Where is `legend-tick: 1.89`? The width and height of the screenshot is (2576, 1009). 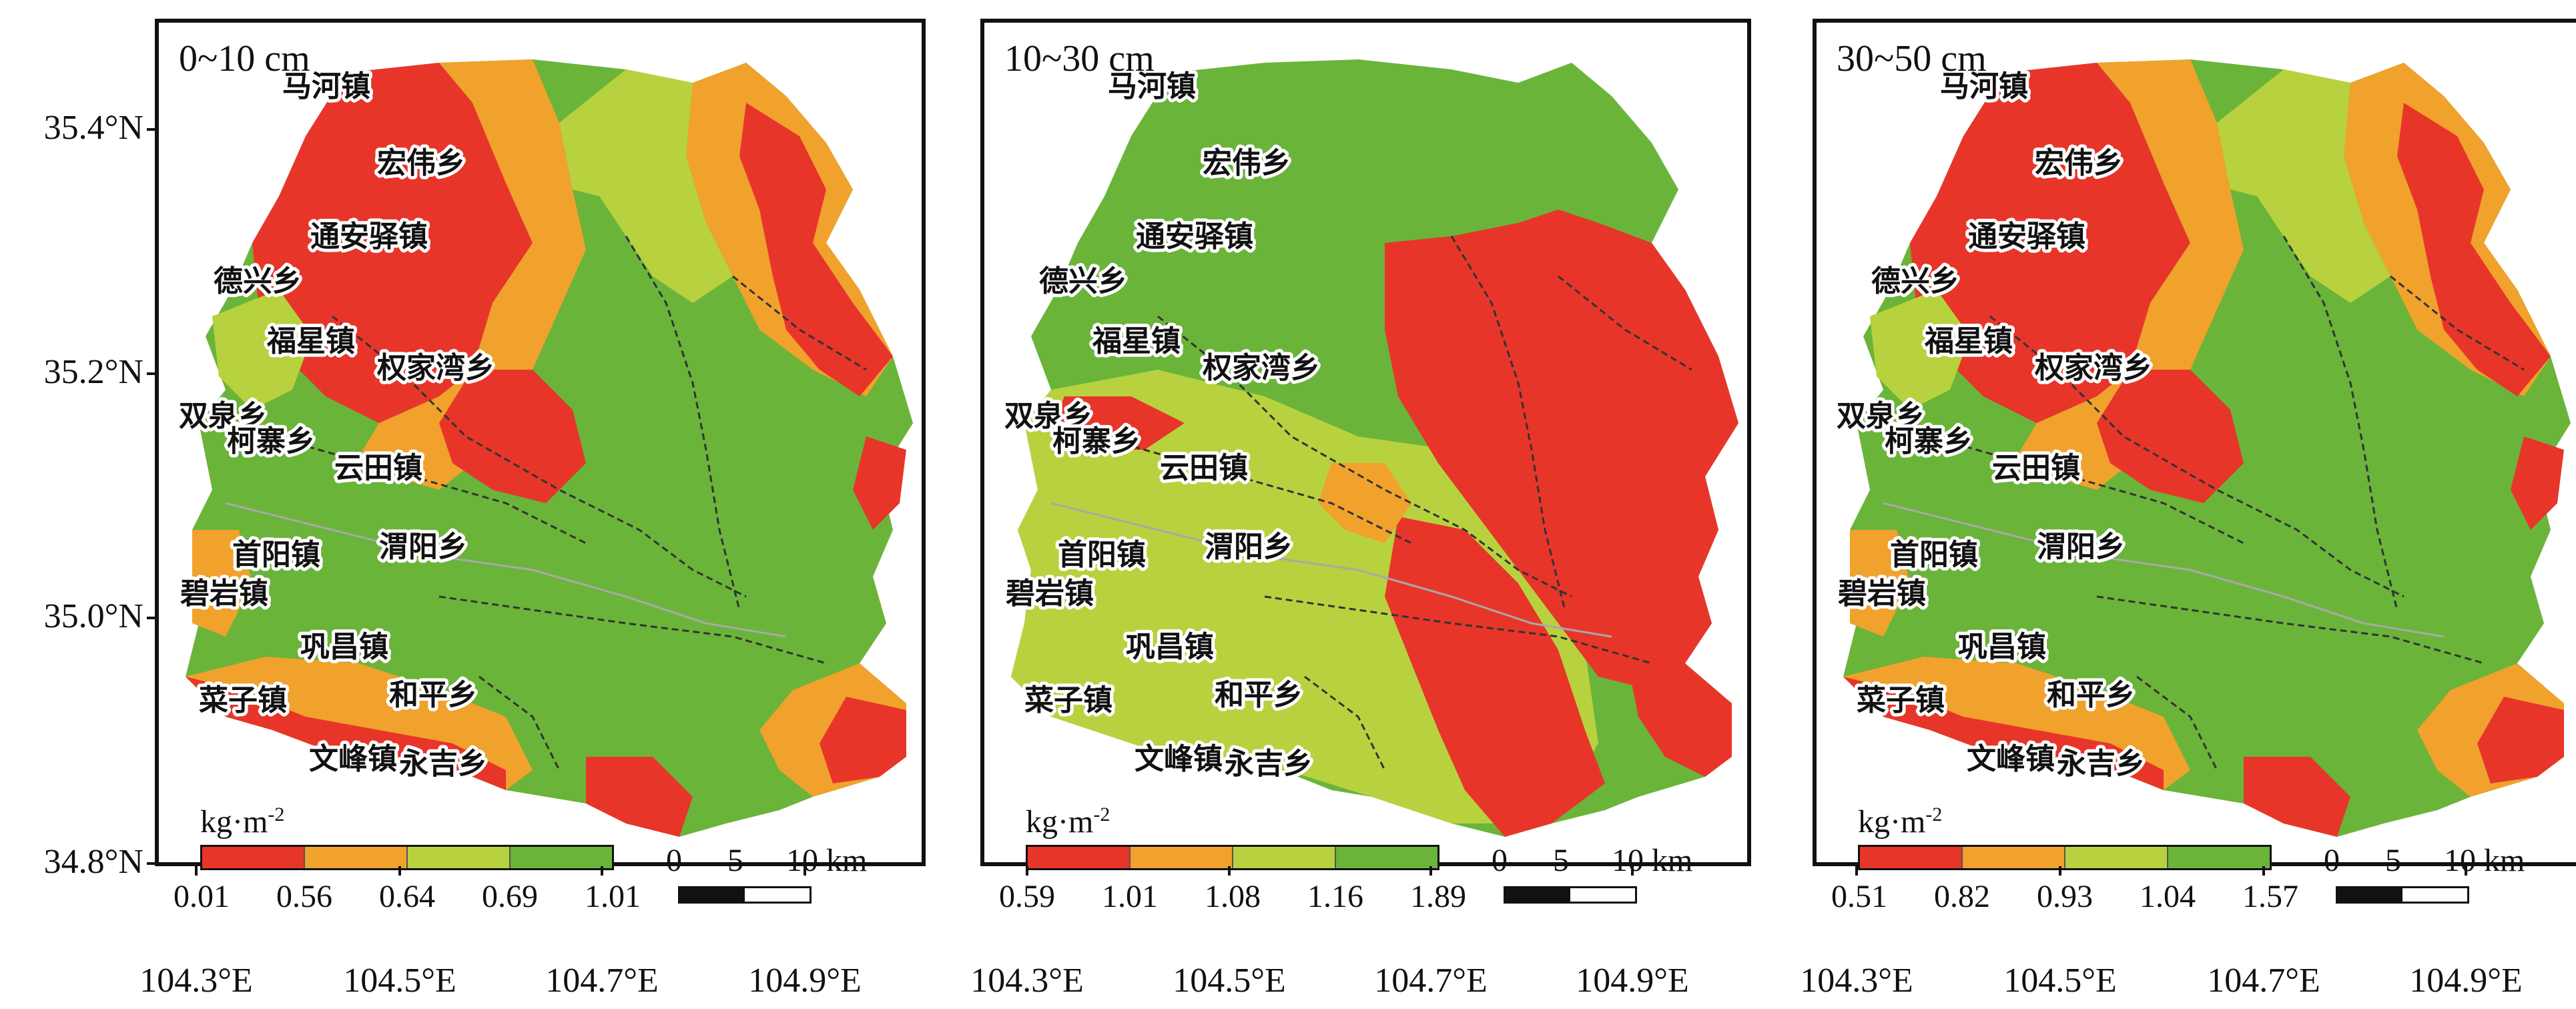 legend-tick: 1.89 is located at coordinates (1438, 896).